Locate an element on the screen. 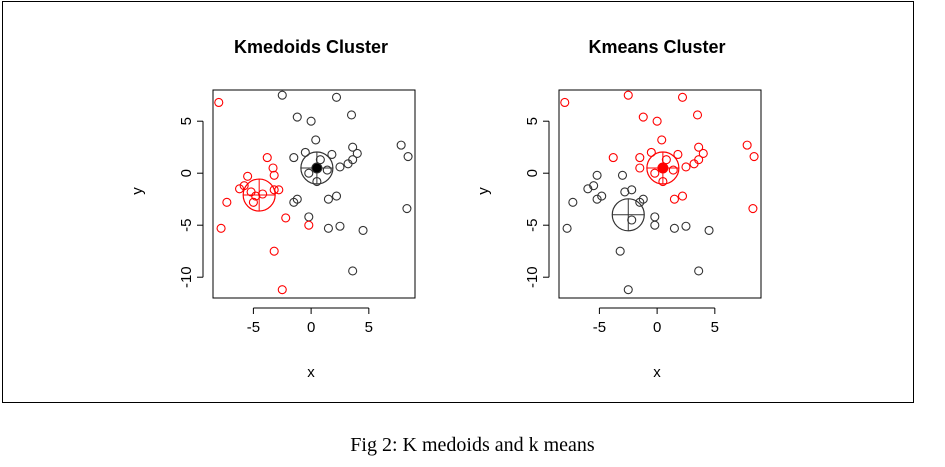 This screenshot has height=467, width=945. kmeans-x-tick-label: 0 is located at coordinates (657, 327).